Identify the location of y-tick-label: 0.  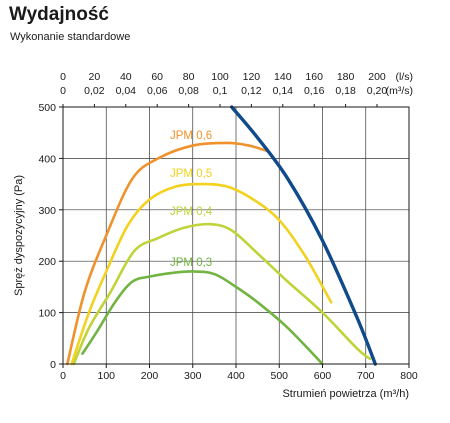
(53, 365).